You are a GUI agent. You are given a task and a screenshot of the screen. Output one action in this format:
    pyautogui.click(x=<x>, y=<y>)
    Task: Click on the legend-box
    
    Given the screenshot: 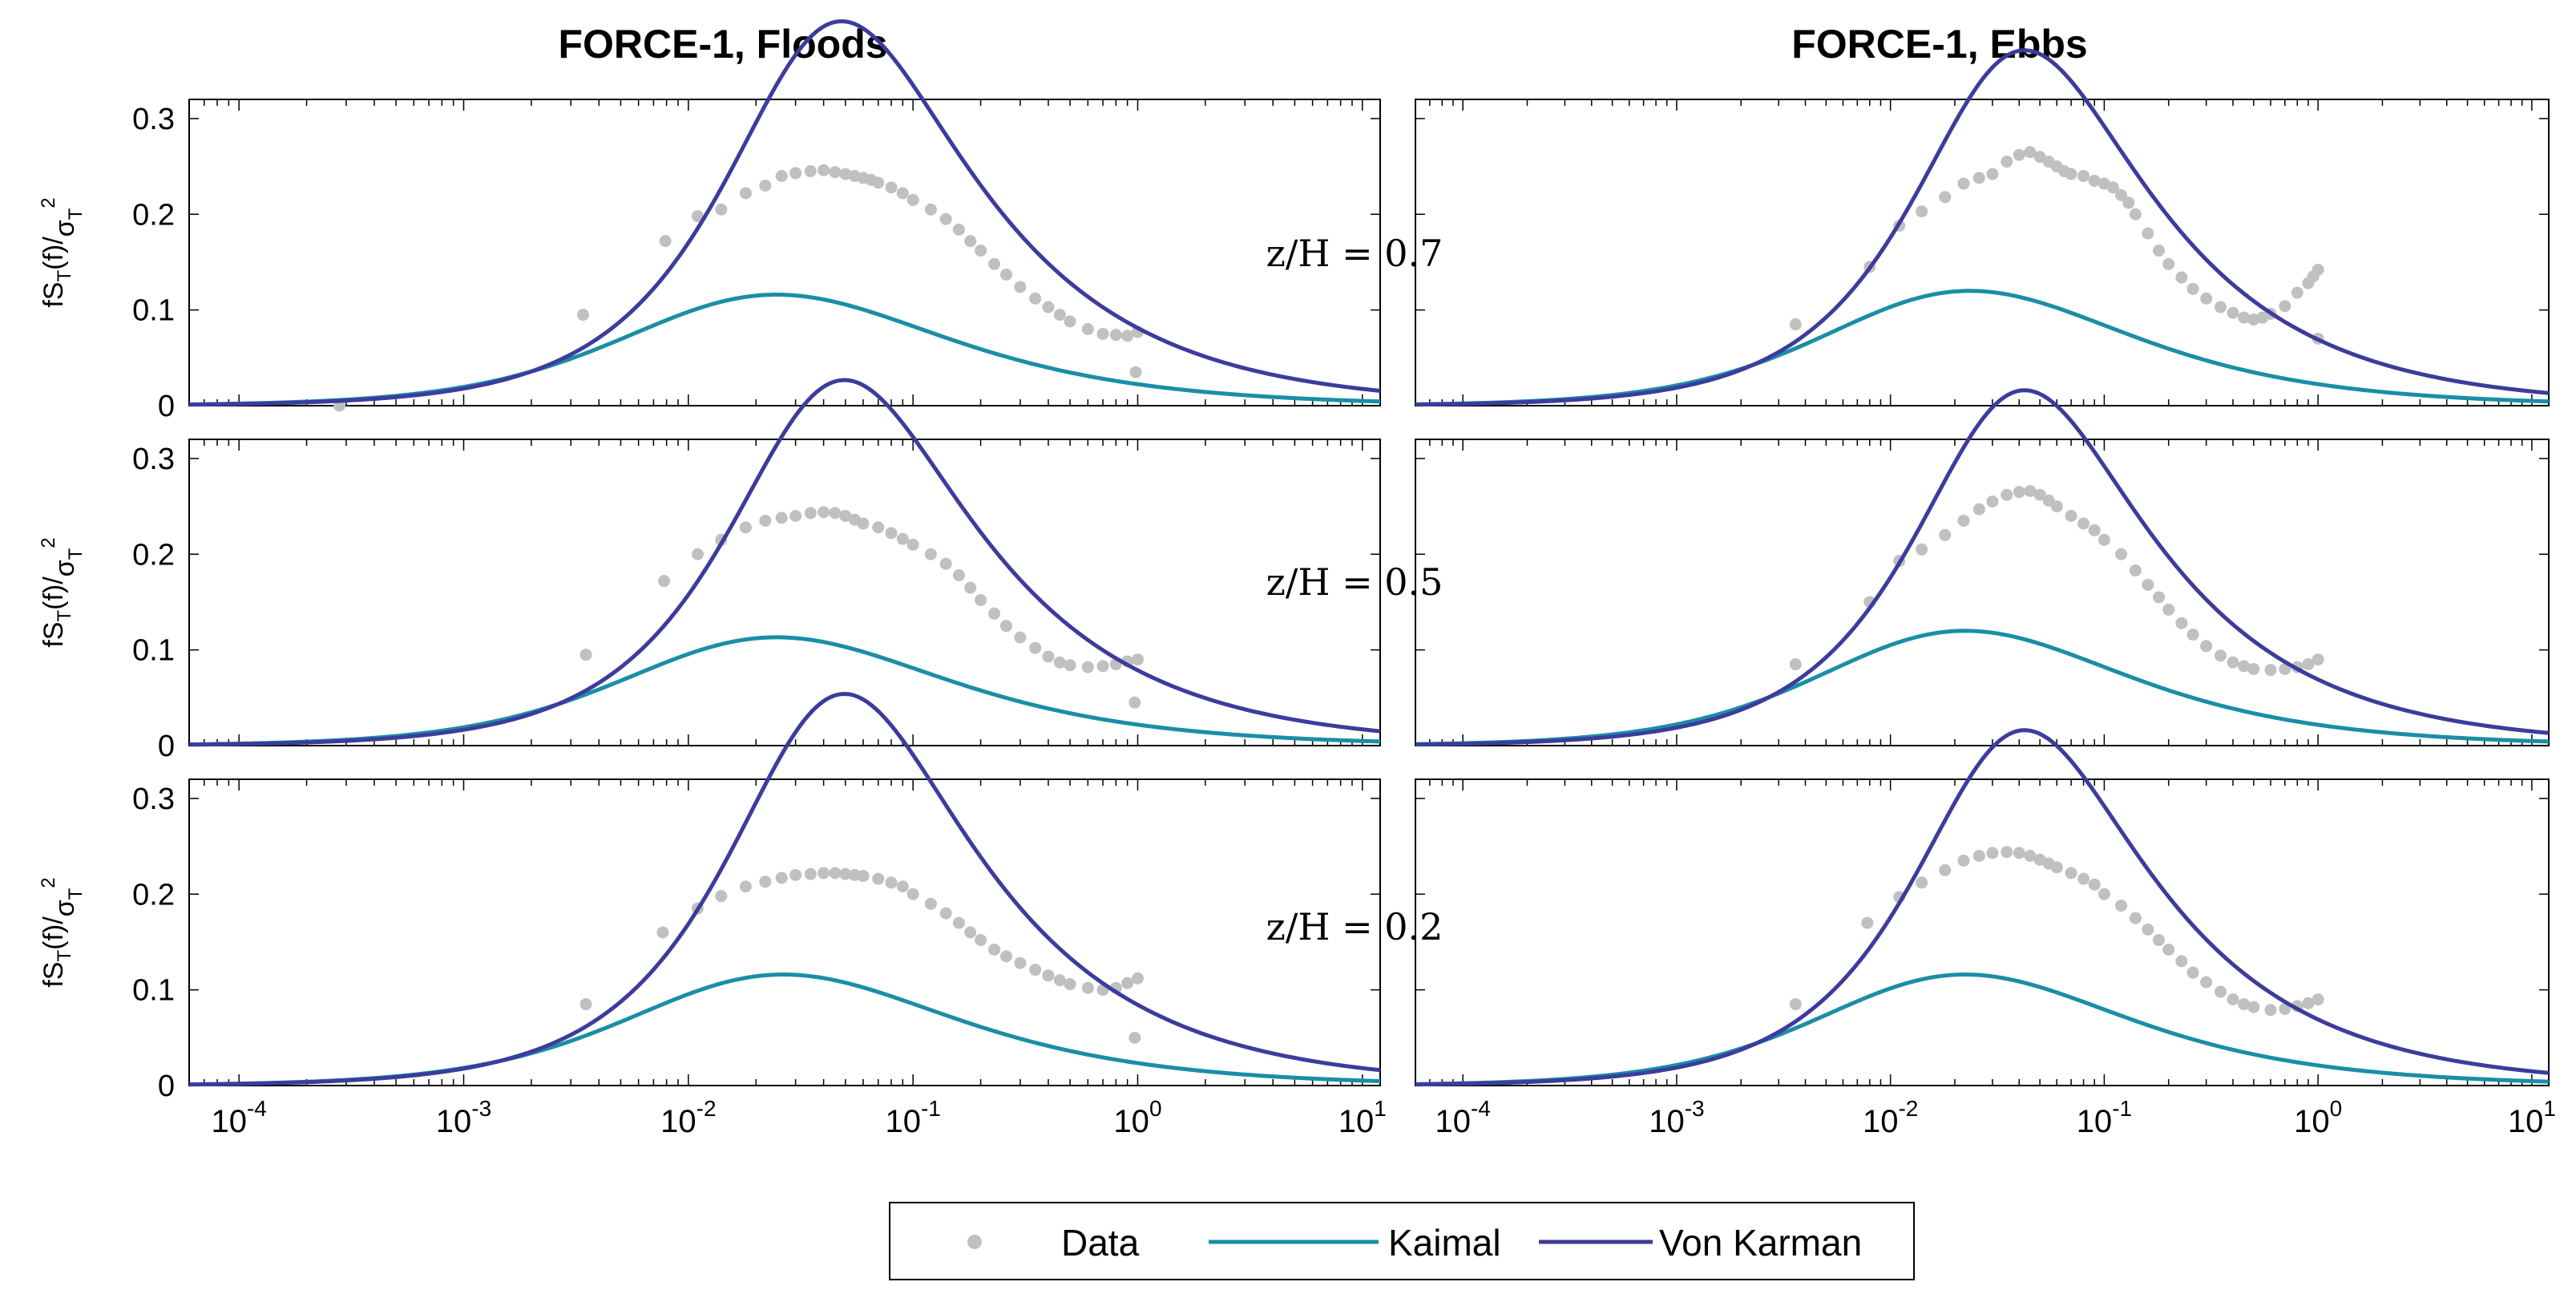 What is the action you would take?
    pyautogui.click(x=1402, y=1241)
    